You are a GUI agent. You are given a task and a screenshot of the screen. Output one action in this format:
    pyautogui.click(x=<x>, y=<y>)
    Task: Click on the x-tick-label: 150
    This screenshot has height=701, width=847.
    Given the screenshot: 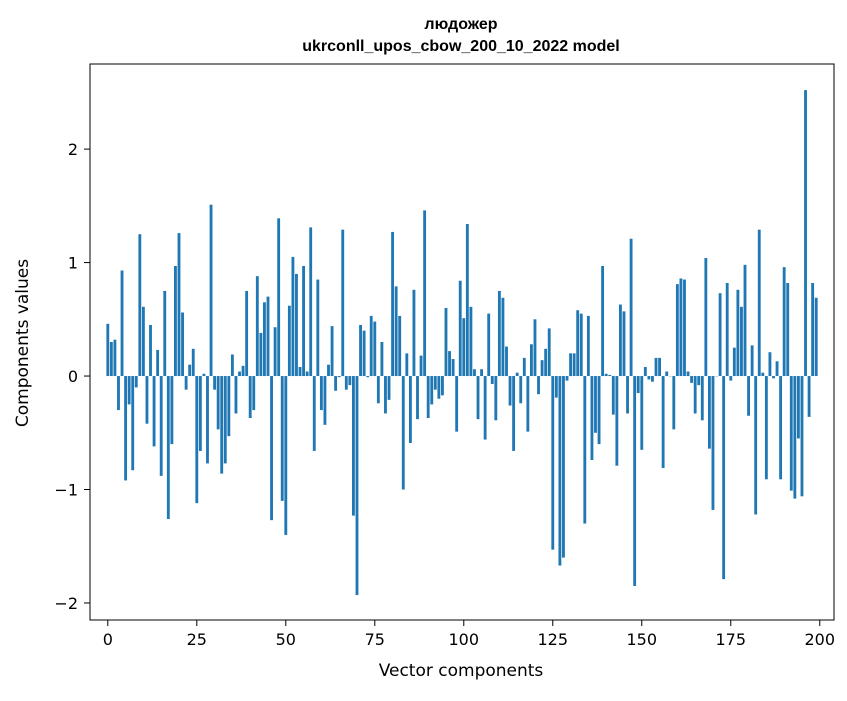 What is the action you would take?
    pyautogui.click(x=641, y=639)
    